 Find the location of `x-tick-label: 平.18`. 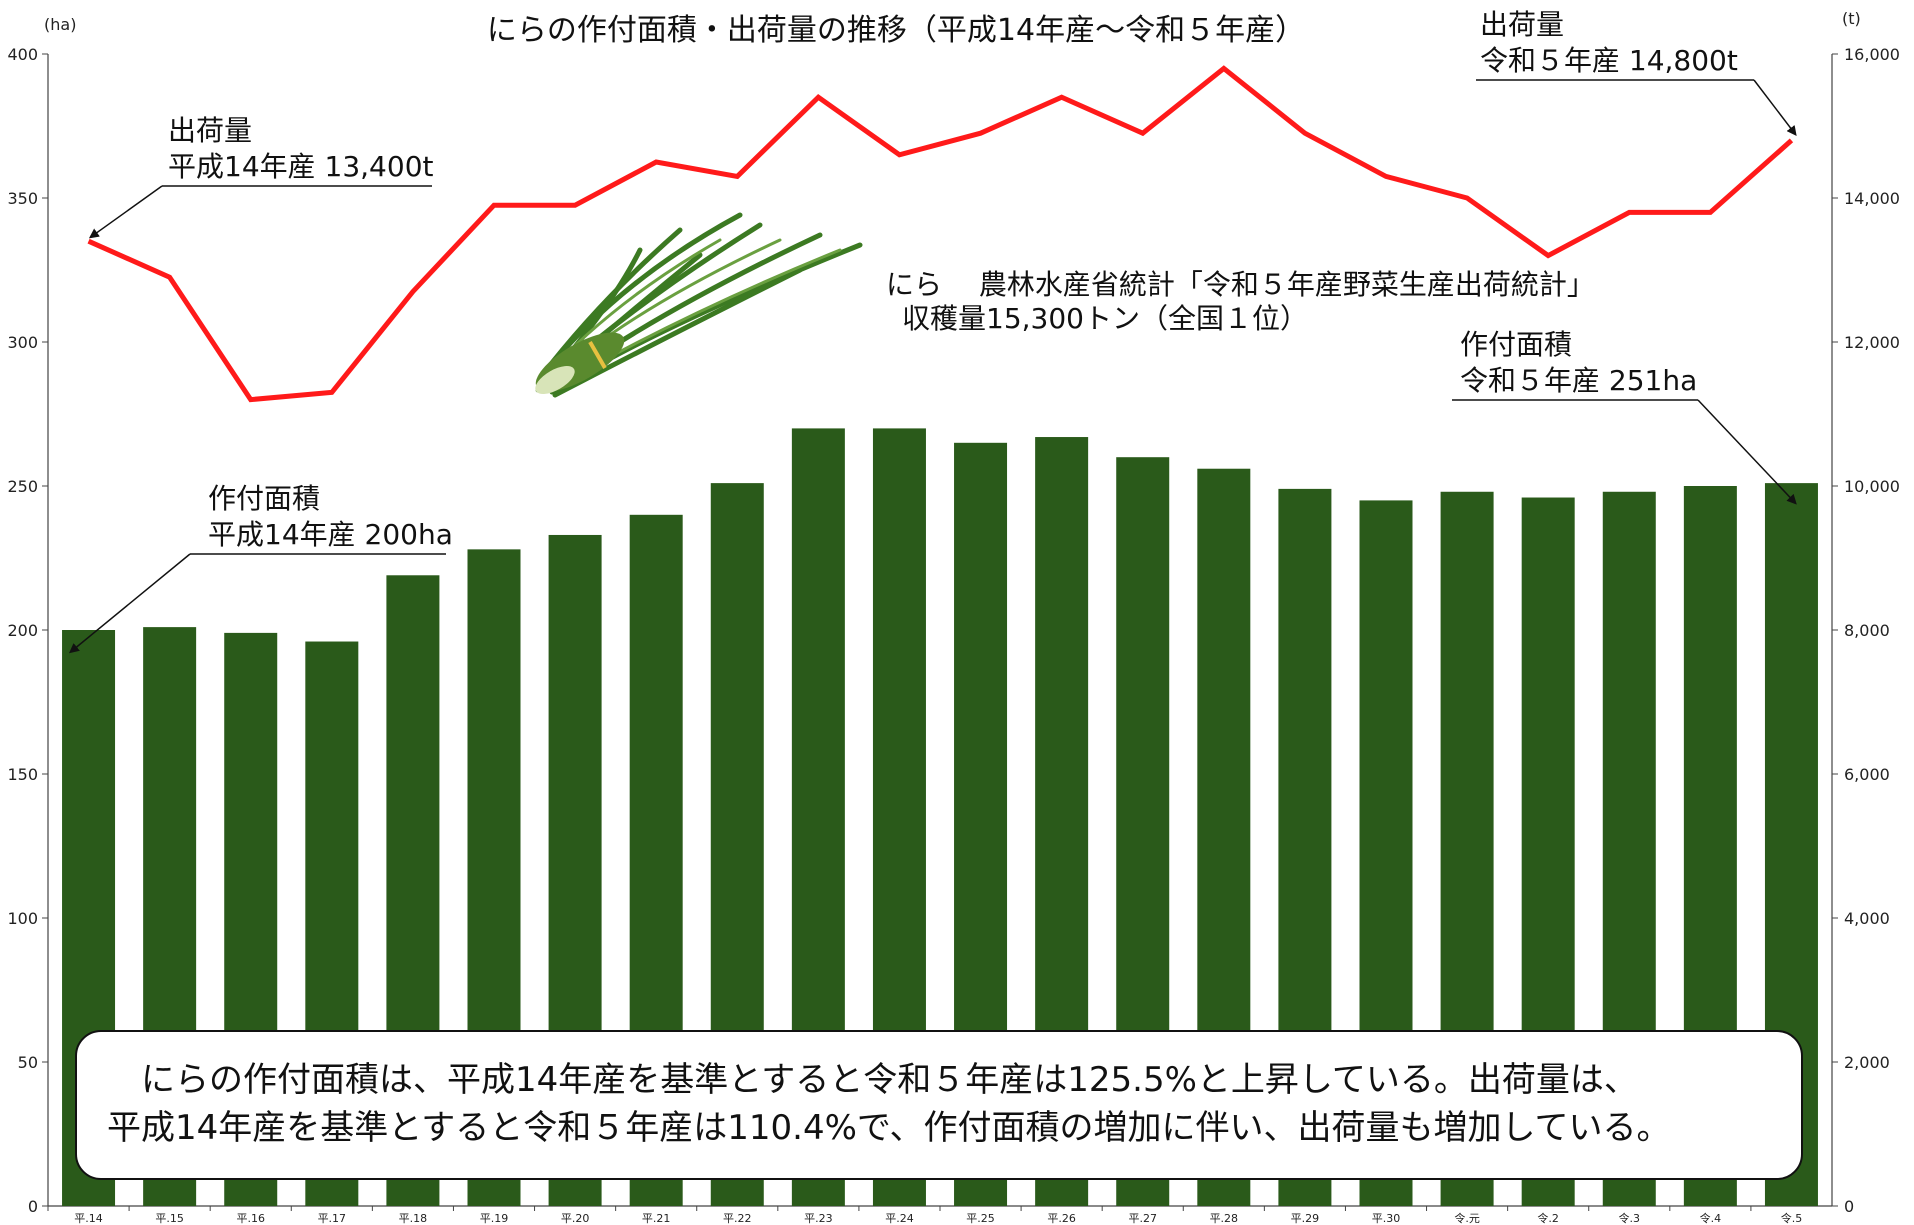

x-tick-label: 平.18 is located at coordinates (413, 1218).